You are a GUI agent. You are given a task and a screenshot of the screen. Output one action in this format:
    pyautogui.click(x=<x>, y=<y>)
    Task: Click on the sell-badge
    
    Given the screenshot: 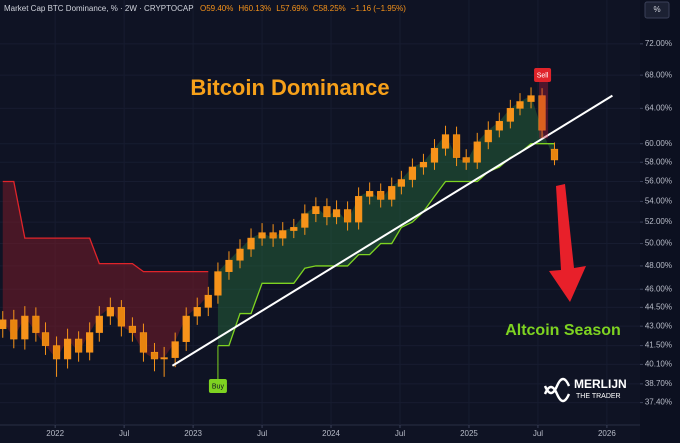 What is the action you would take?
    pyautogui.click(x=543, y=75)
    